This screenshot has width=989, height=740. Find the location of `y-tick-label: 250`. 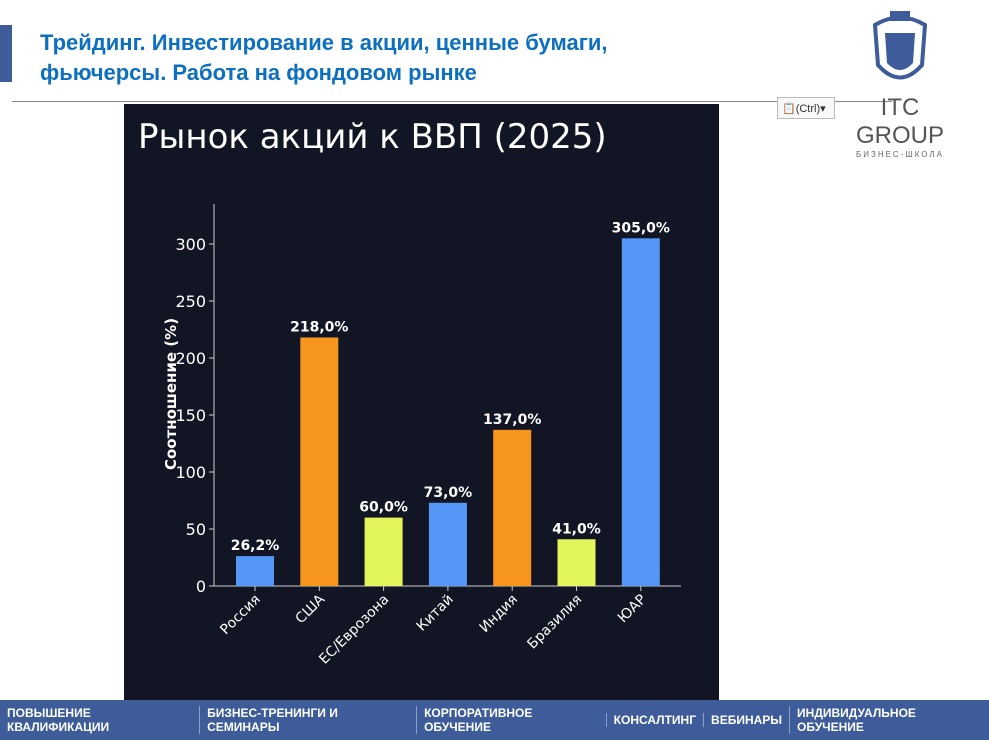

y-tick-label: 250 is located at coordinates (190, 301).